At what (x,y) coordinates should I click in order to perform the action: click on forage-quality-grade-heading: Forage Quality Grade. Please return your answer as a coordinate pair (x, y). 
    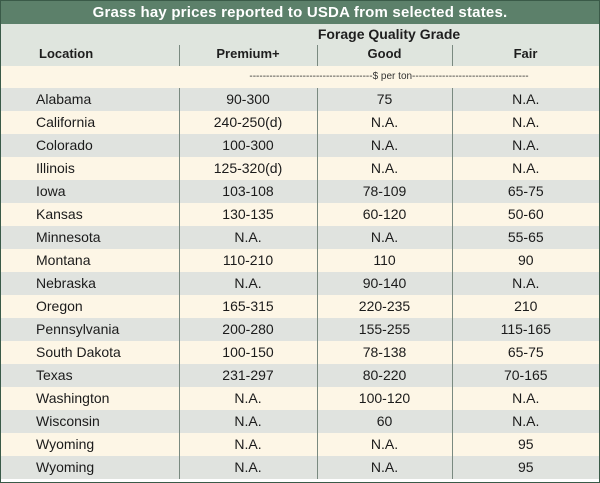
    Looking at the image, I should click on (389, 34).